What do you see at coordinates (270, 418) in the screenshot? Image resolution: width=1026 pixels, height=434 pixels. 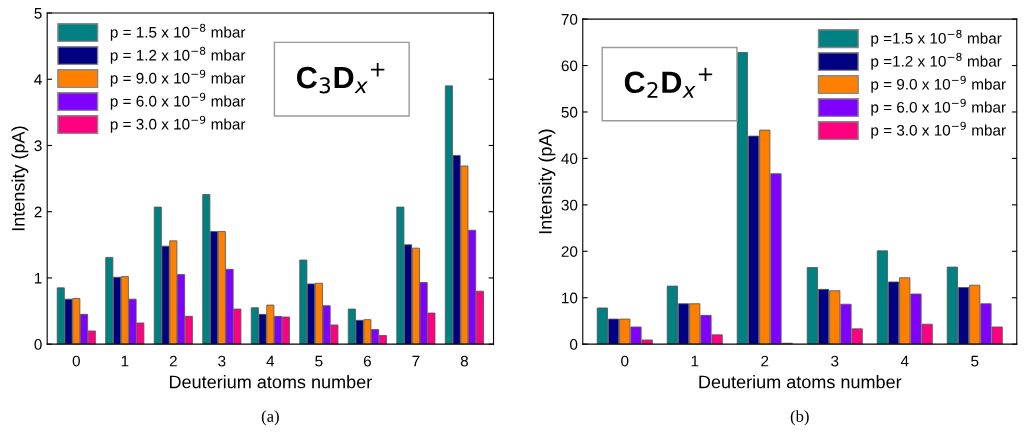 I see `text: (a)` at bounding box center [270, 418].